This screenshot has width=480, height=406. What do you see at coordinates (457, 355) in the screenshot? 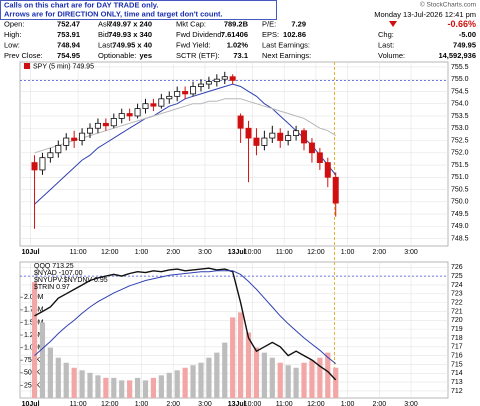
I see `y-tick-label: 716` at bounding box center [457, 355].